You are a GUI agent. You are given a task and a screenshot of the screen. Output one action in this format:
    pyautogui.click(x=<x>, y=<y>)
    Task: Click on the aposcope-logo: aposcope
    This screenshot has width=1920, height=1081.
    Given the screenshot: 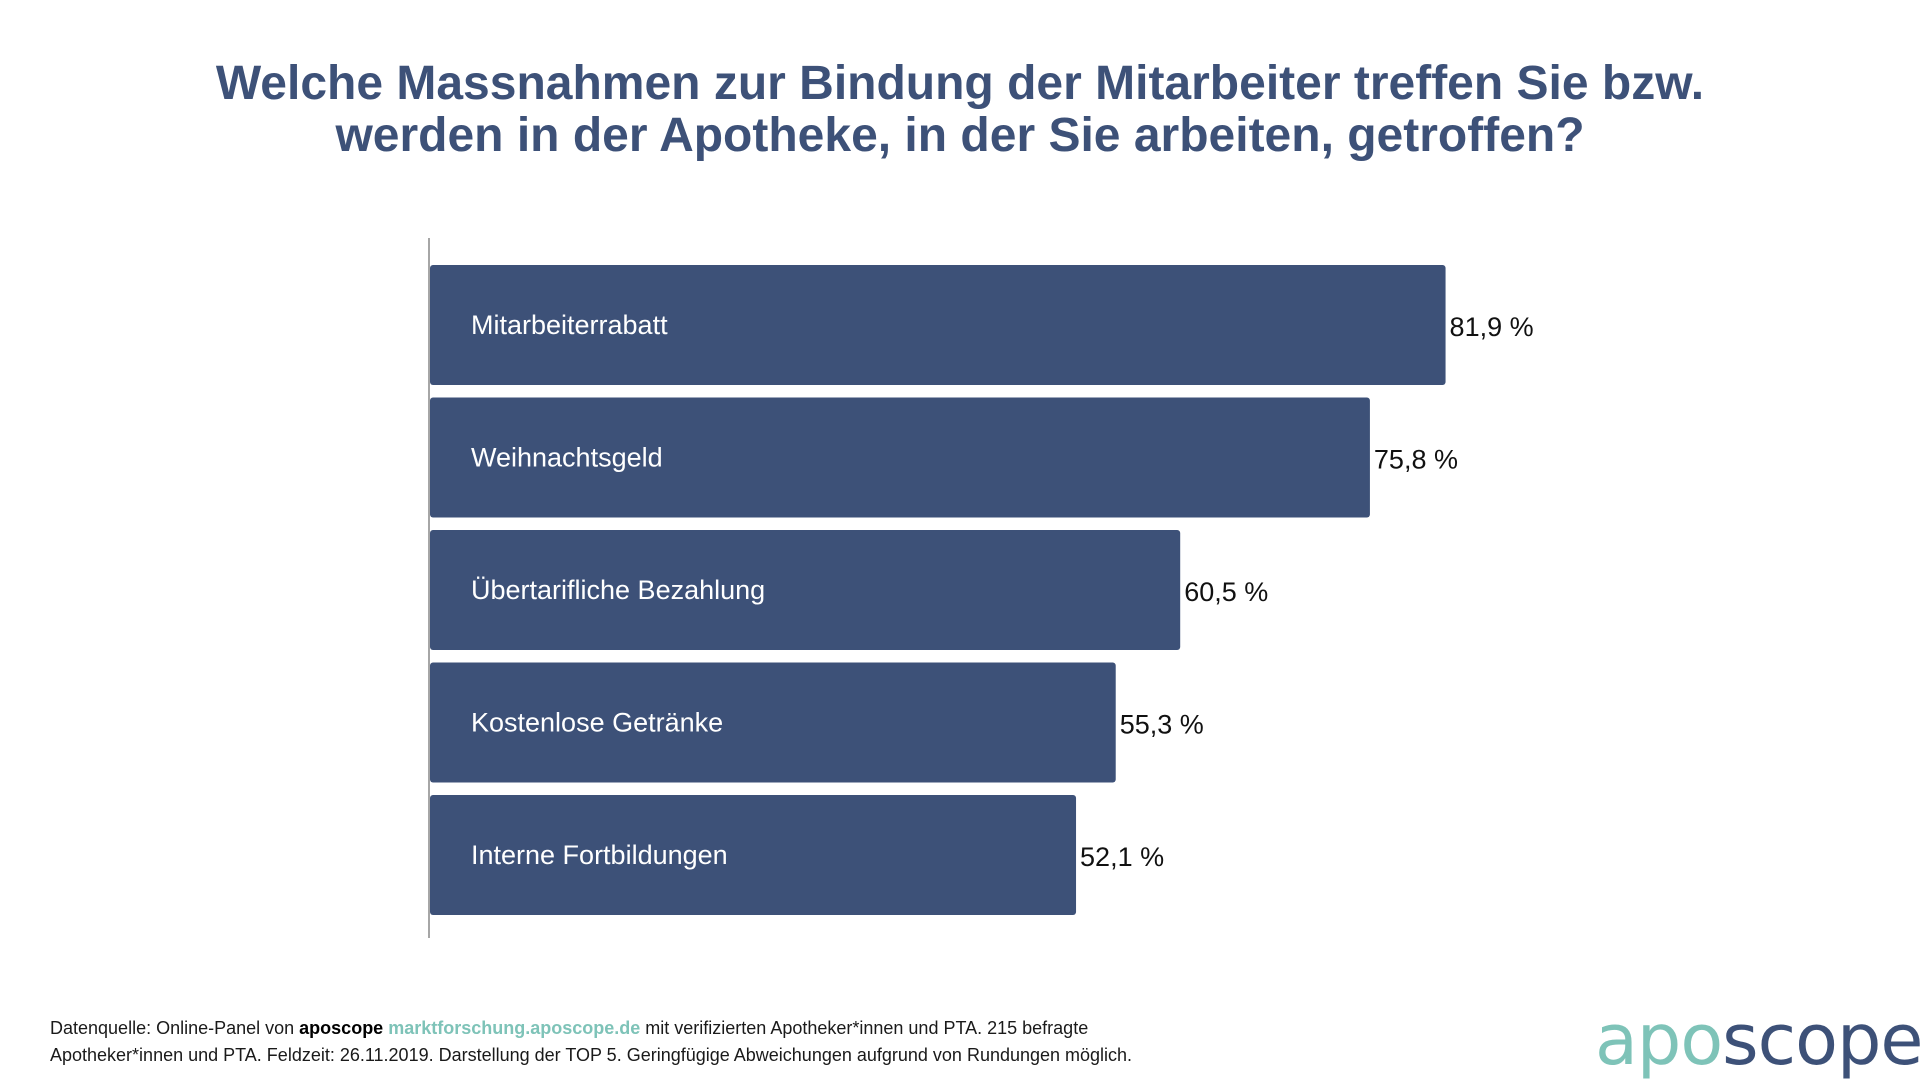 What is the action you would take?
    pyautogui.click(x=1757, y=1040)
    